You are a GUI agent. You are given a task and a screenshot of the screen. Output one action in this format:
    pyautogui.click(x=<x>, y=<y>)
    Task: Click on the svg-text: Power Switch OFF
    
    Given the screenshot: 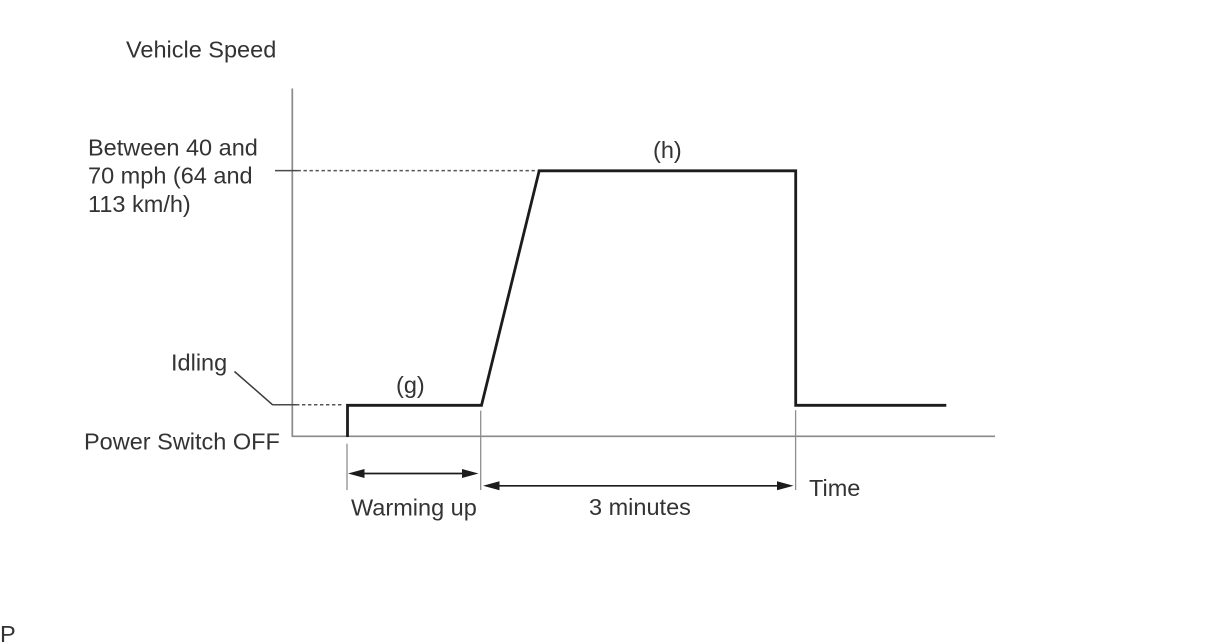 What is the action you would take?
    pyautogui.click(x=182, y=442)
    